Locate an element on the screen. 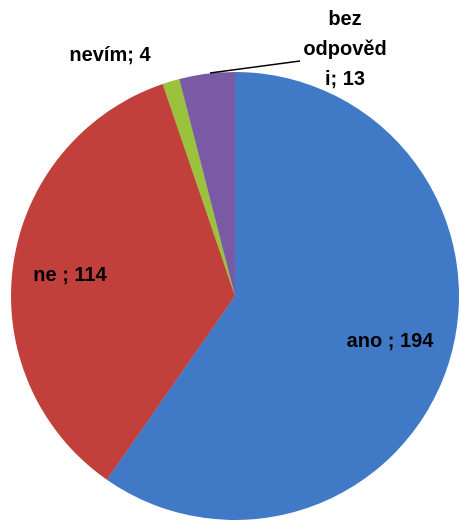 This screenshot has width=460, height=527. data-label-line: bez is located at coordinates (344, 19).